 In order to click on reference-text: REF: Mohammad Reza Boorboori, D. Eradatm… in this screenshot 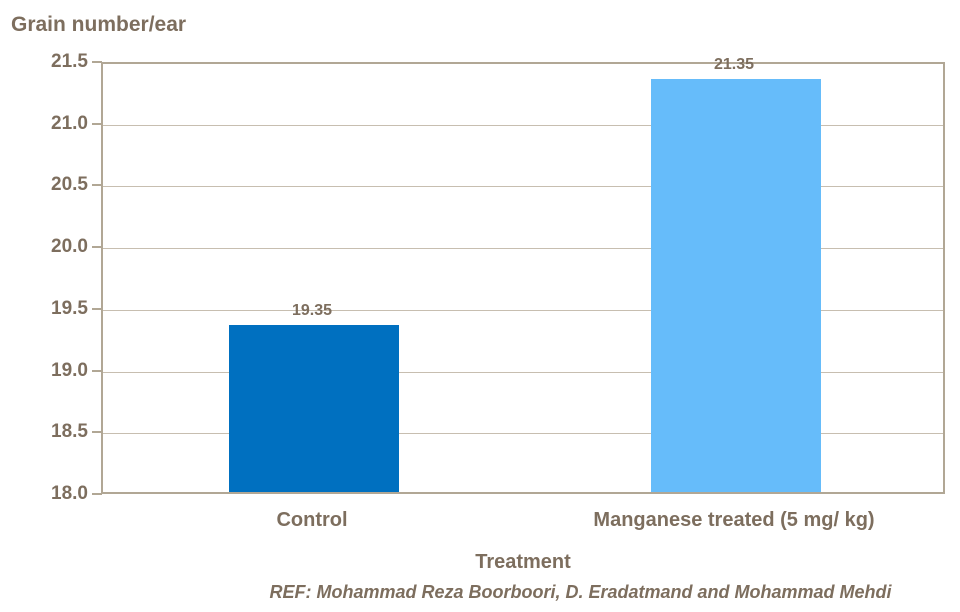, I will do `click(580, 592)`.